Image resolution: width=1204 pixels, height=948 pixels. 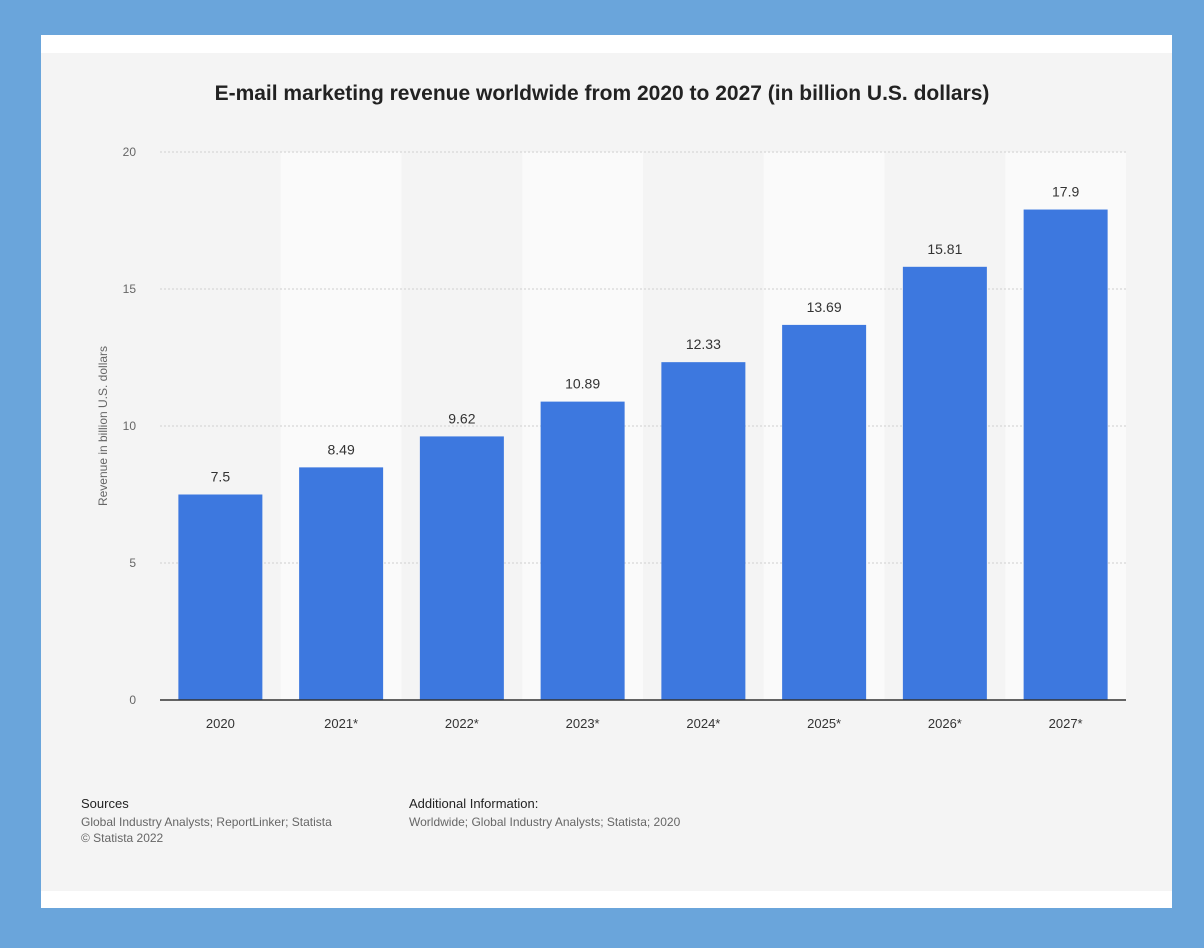 What do you see at coordinates (132, 700) in the screenshot?
I see `y-tick-label: 0` at bounding box center [132, 700].